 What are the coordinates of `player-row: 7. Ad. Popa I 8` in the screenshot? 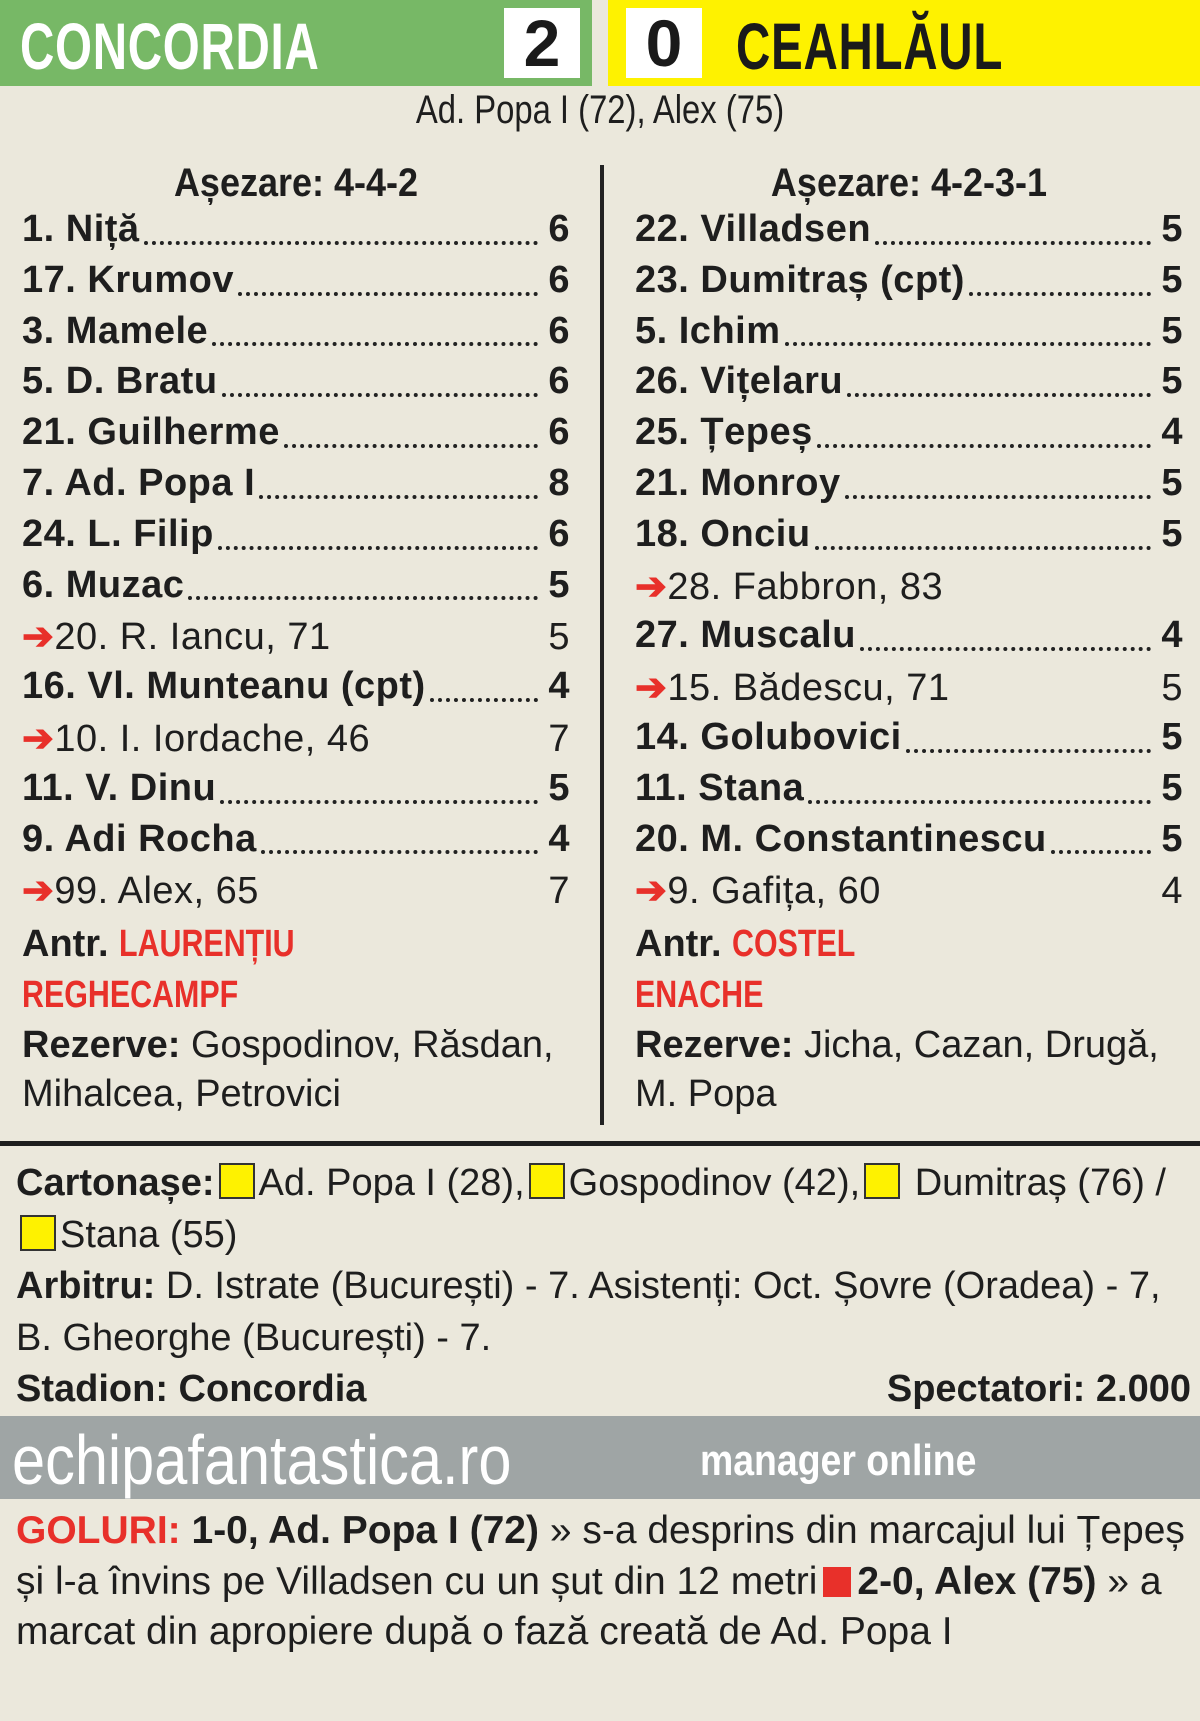 It's located at (296, 487).